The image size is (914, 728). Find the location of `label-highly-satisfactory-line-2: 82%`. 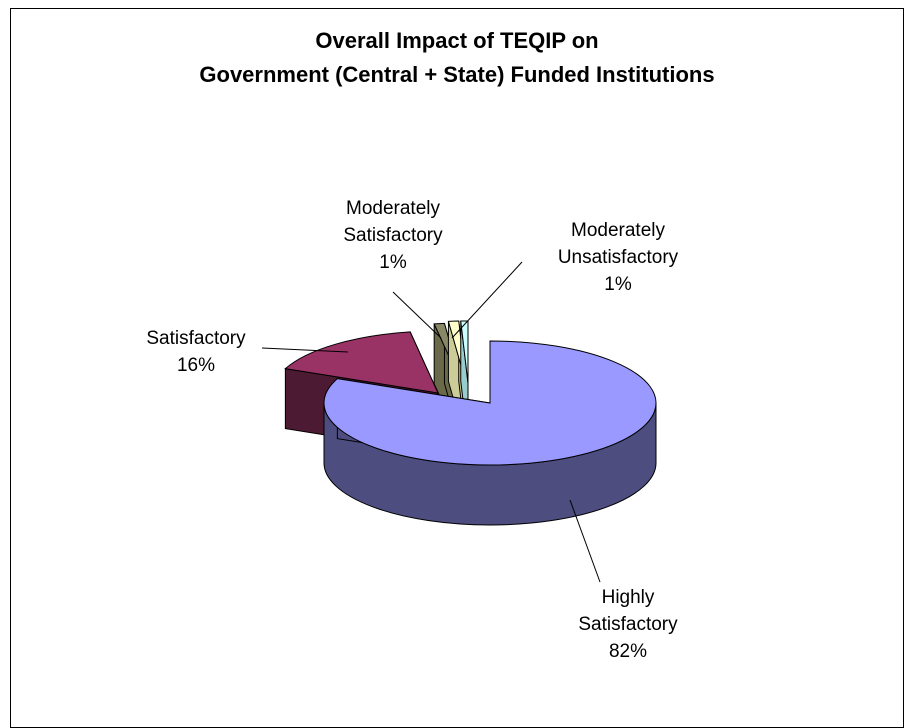

label-highly-satisfactory-line-2: 82% is located at coordinates (628, 651).